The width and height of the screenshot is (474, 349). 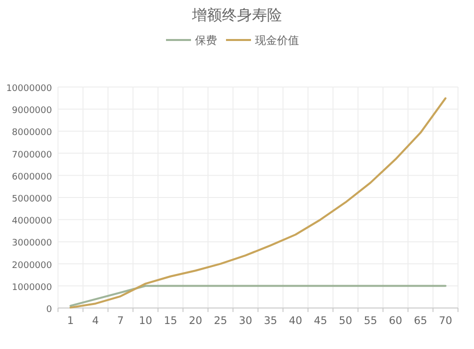 What do you see at coordinates (221, 321) in the screenshot?
I see `x-tick-label: 25` at bounding box center [221, 321].